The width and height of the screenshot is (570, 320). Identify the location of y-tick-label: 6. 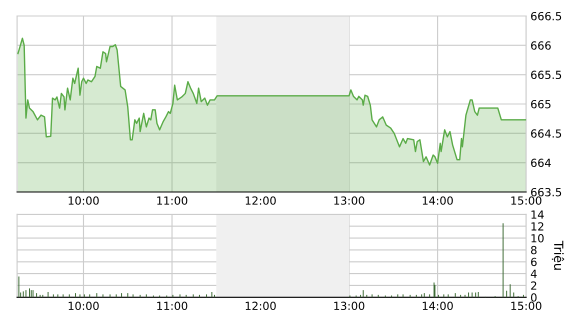
(534, 262).